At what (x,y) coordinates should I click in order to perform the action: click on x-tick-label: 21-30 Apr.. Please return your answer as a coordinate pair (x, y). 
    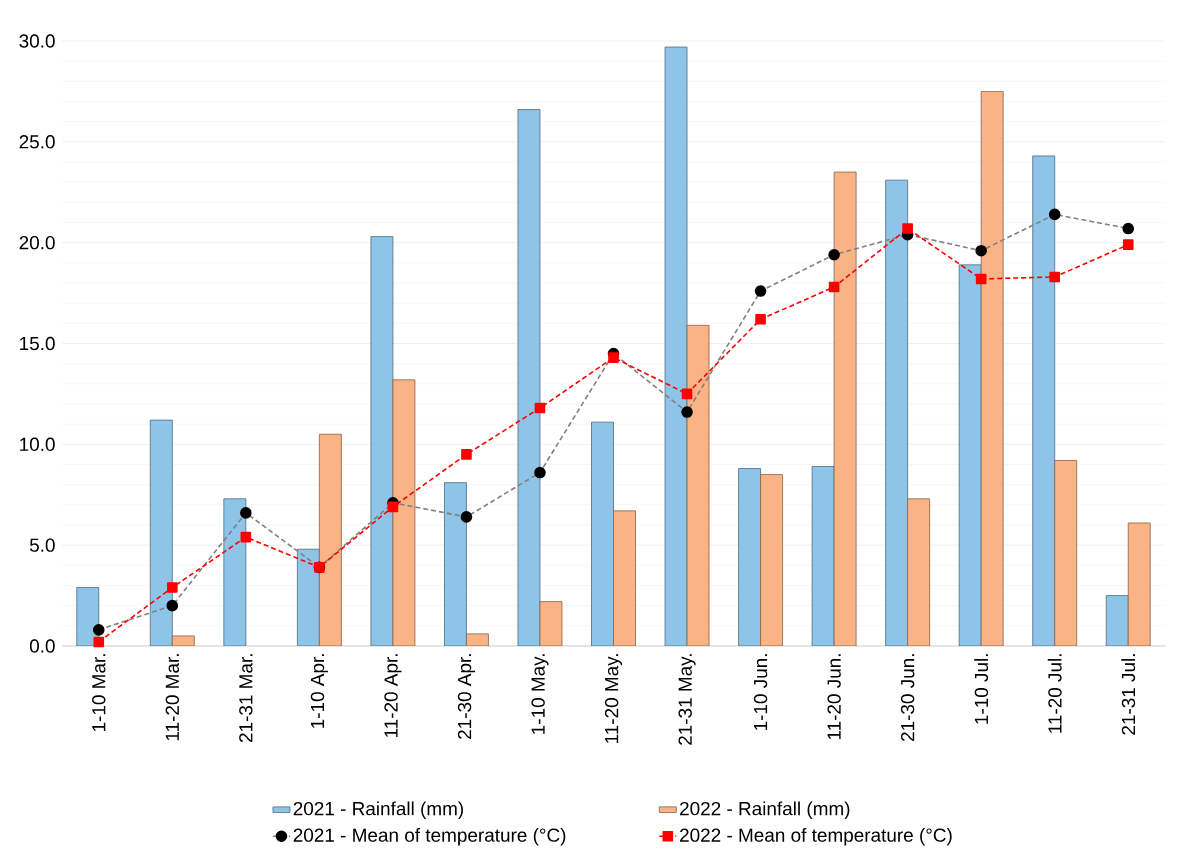
    Looking at the image, I should click on (466, 696).